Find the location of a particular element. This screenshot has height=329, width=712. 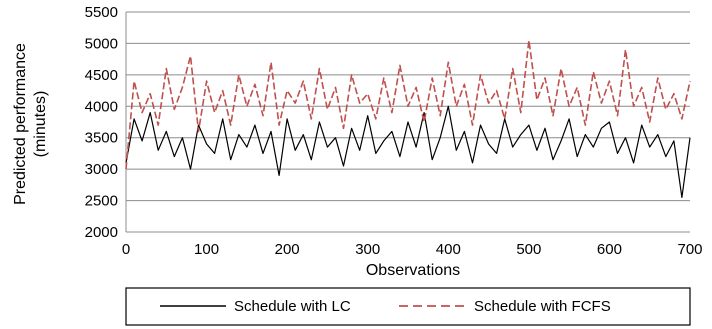

x-tick-label: 500 is located at coordinates (528, 249).